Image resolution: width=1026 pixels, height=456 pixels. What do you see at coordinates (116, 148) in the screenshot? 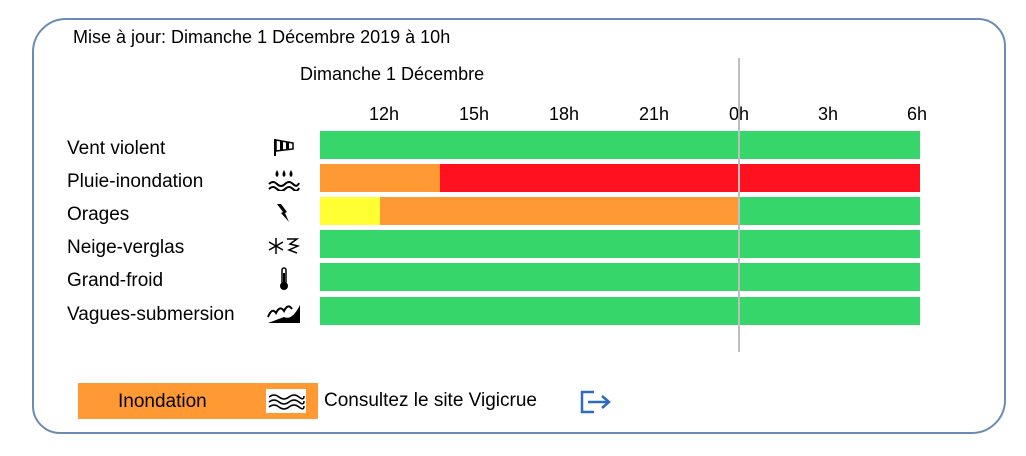
I see `row-label-vent-violent: Vent violent` at bounding box center [116, 148].